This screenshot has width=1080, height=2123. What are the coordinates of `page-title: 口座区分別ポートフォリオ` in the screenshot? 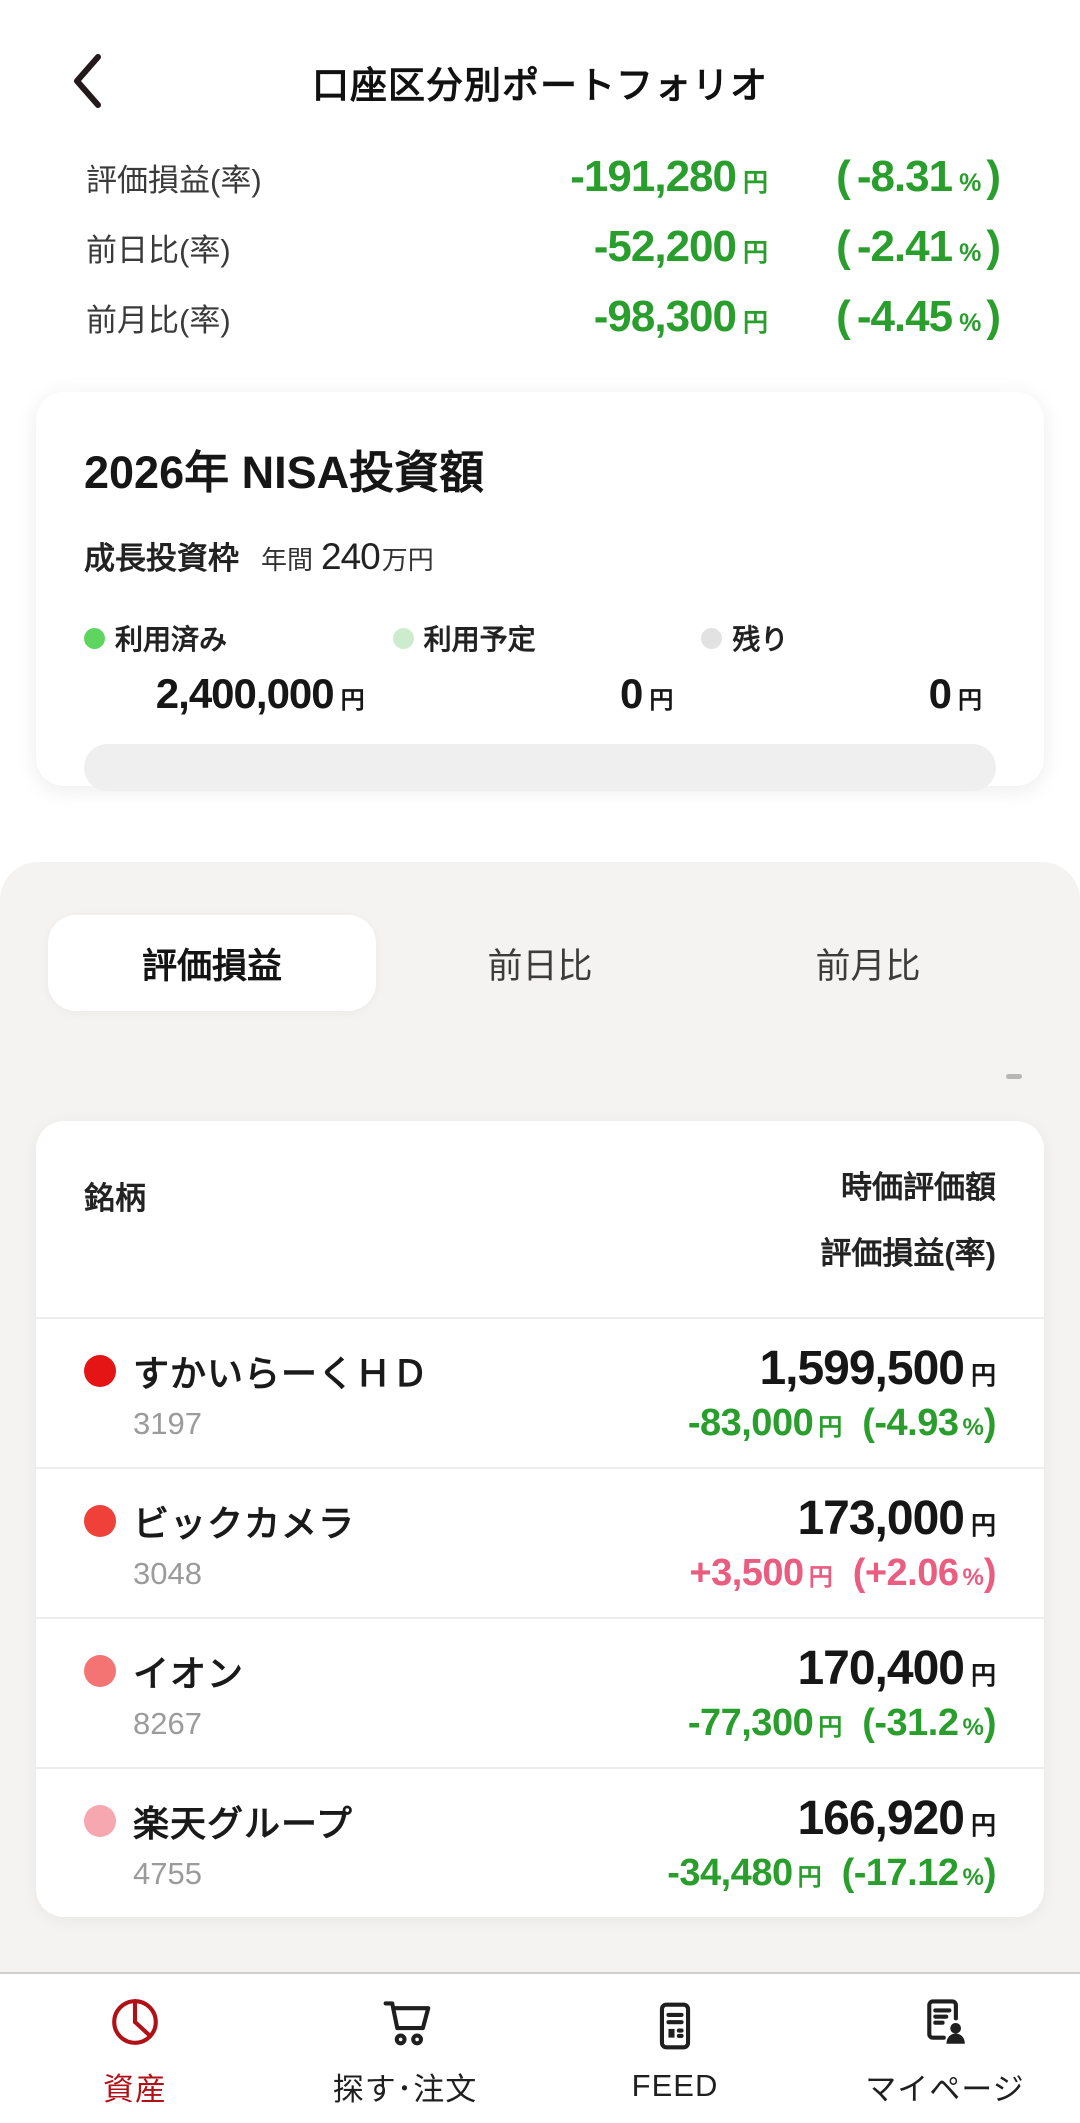 It's located at (540, 85).